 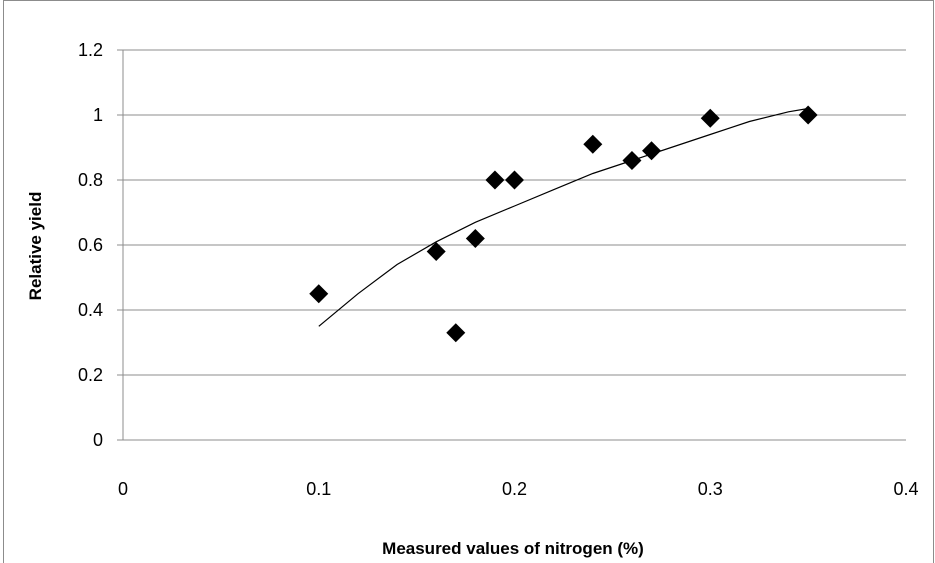 I want to click on x-tick-label: 0.3, so click(x=710, y=489).